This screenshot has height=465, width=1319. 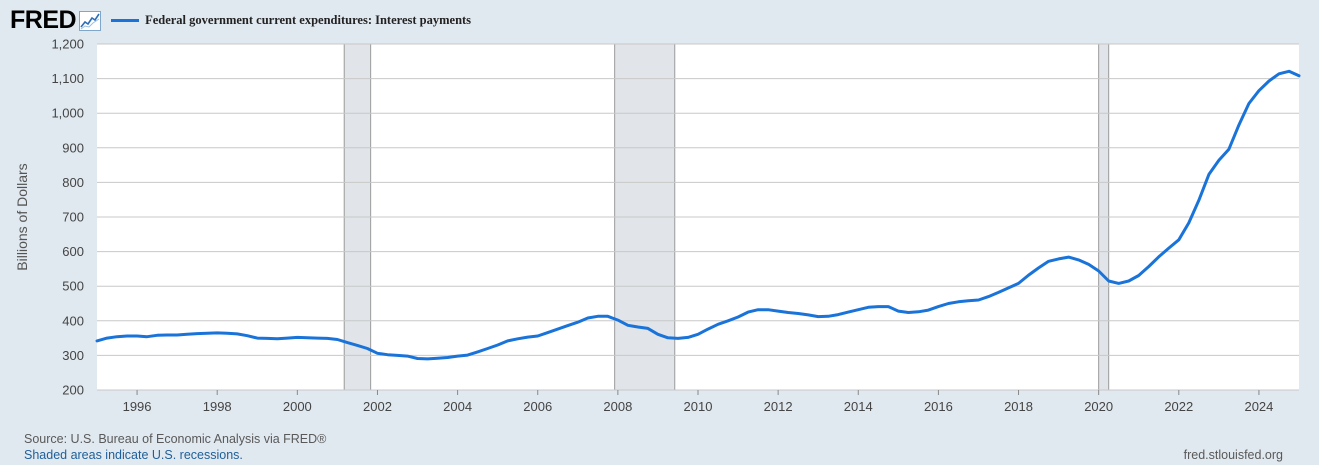 What do you see at coordinates (125, 20) in the screenshot?
I see `legend-swatch` at bounding box center [125, 20].